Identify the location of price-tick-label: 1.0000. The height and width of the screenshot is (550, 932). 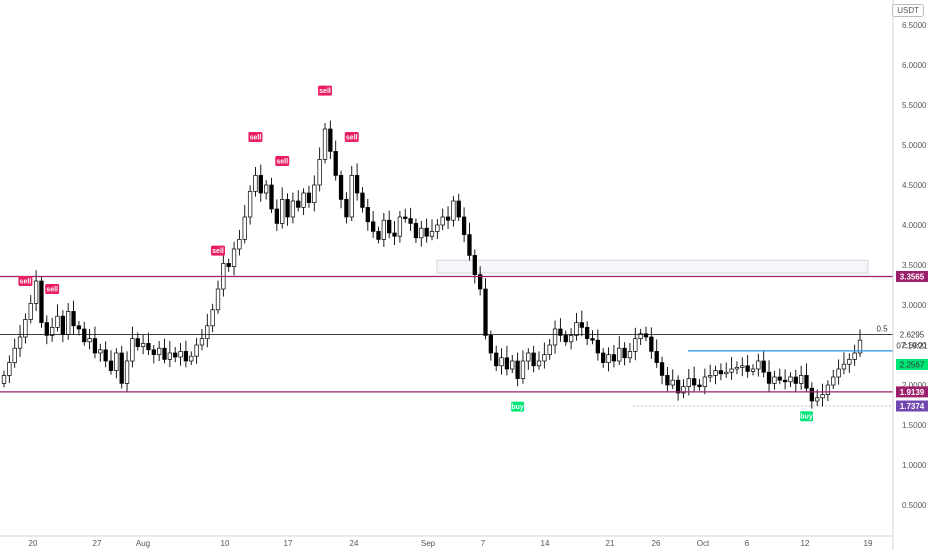
(914, 465).